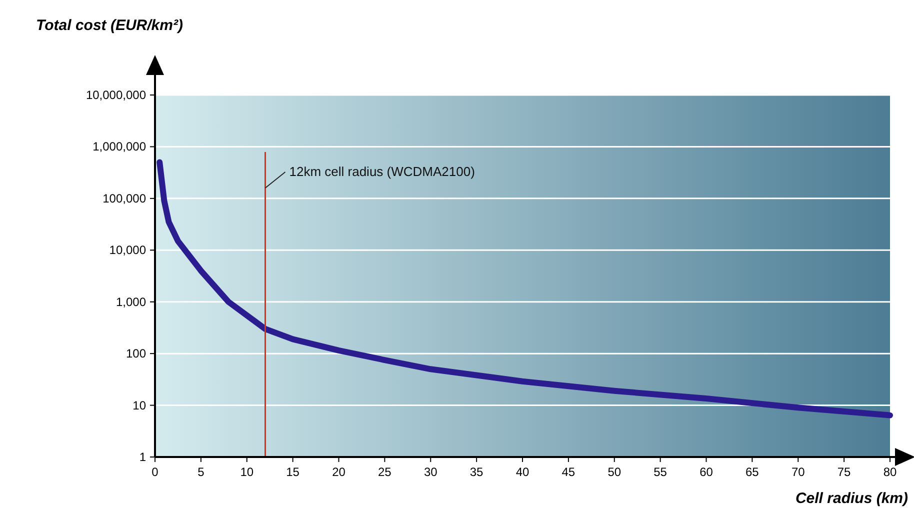 This screenshot has width=914, height=524. What do you see at coordinates (293, 472) in the screenshot?
I see `x-tick-label: 15` at bounding box center [293, 472].